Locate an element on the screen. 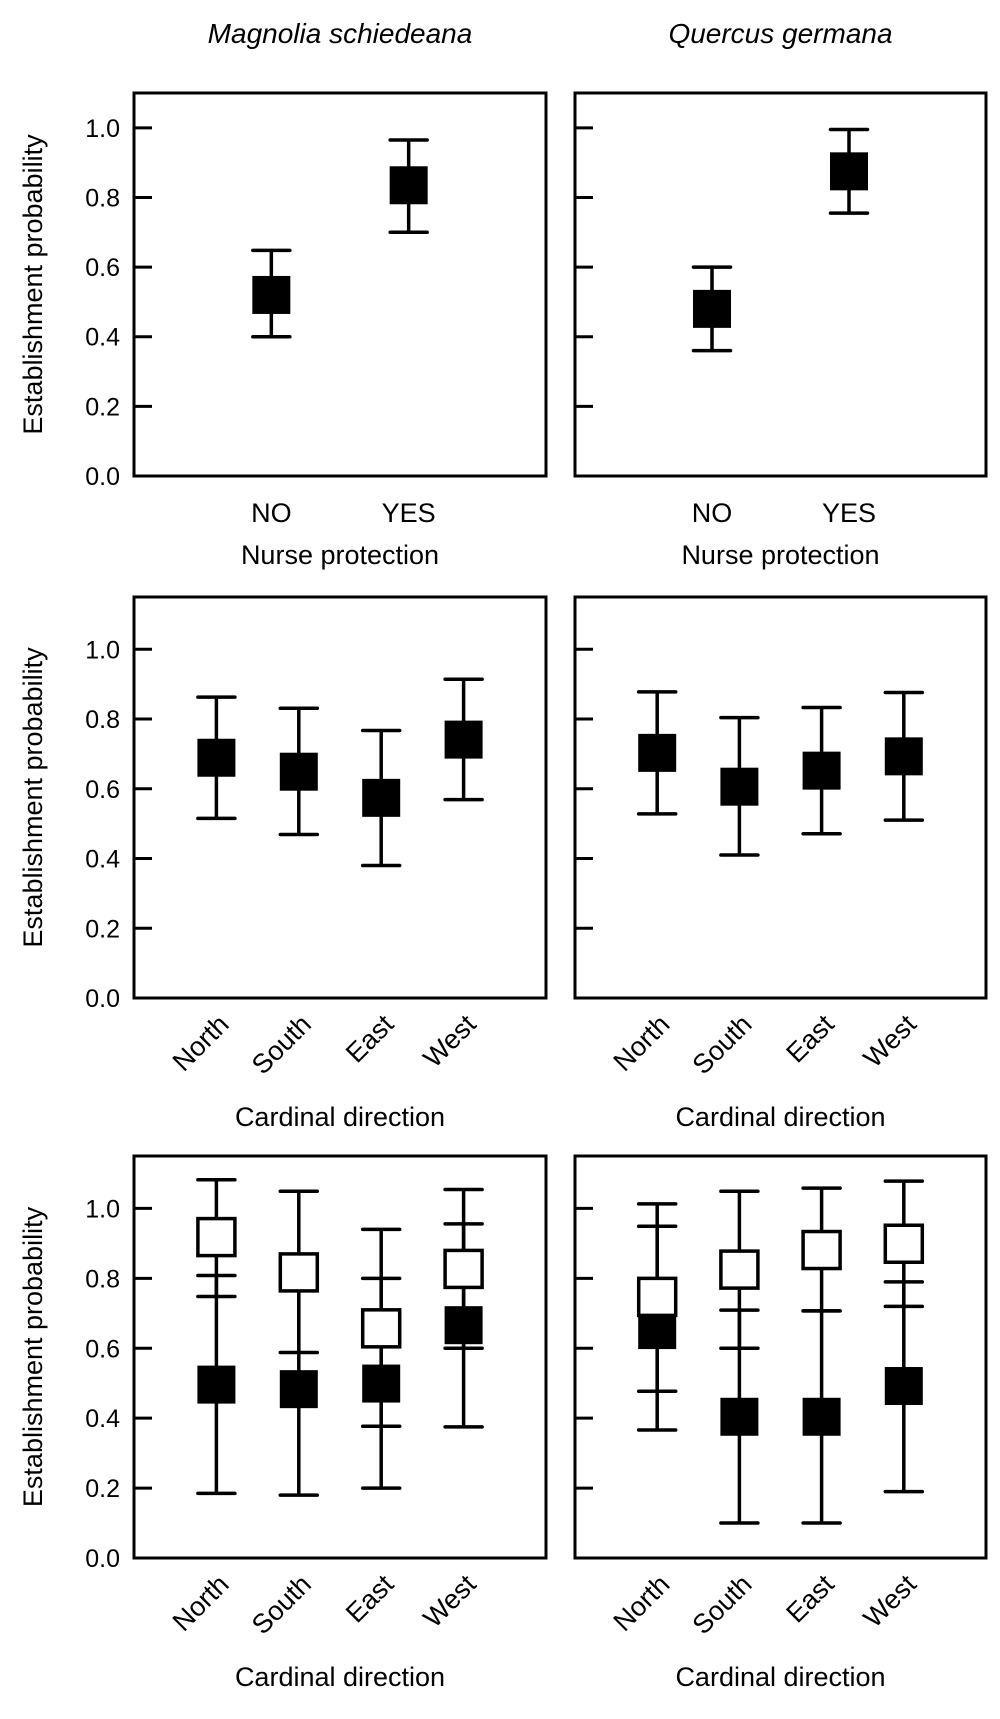 Image resolution: width=1000 pixels, height=1719 pixels. panel-row2-right: North South East West Cardinal direction is located at coordinates (780, 863).